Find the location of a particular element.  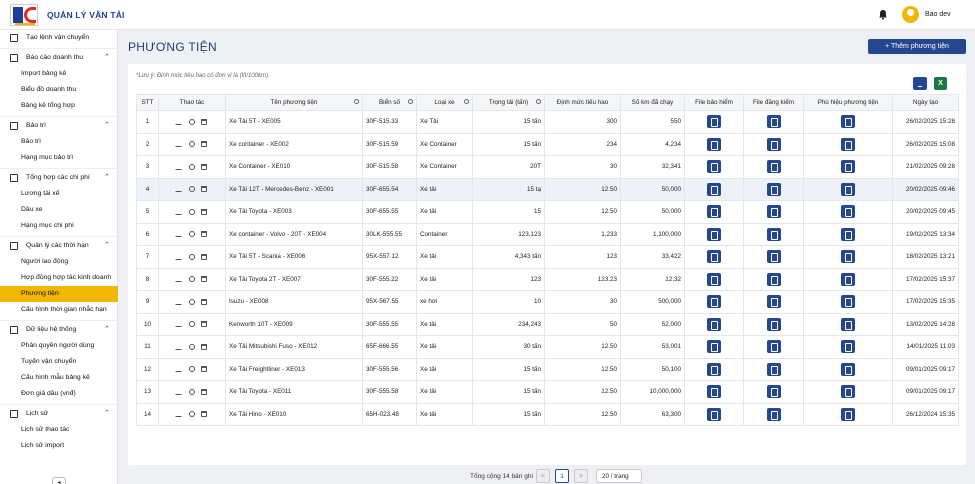

sidebar-item-11: Hạng mục chi phí is located at coordinates (59, 226).